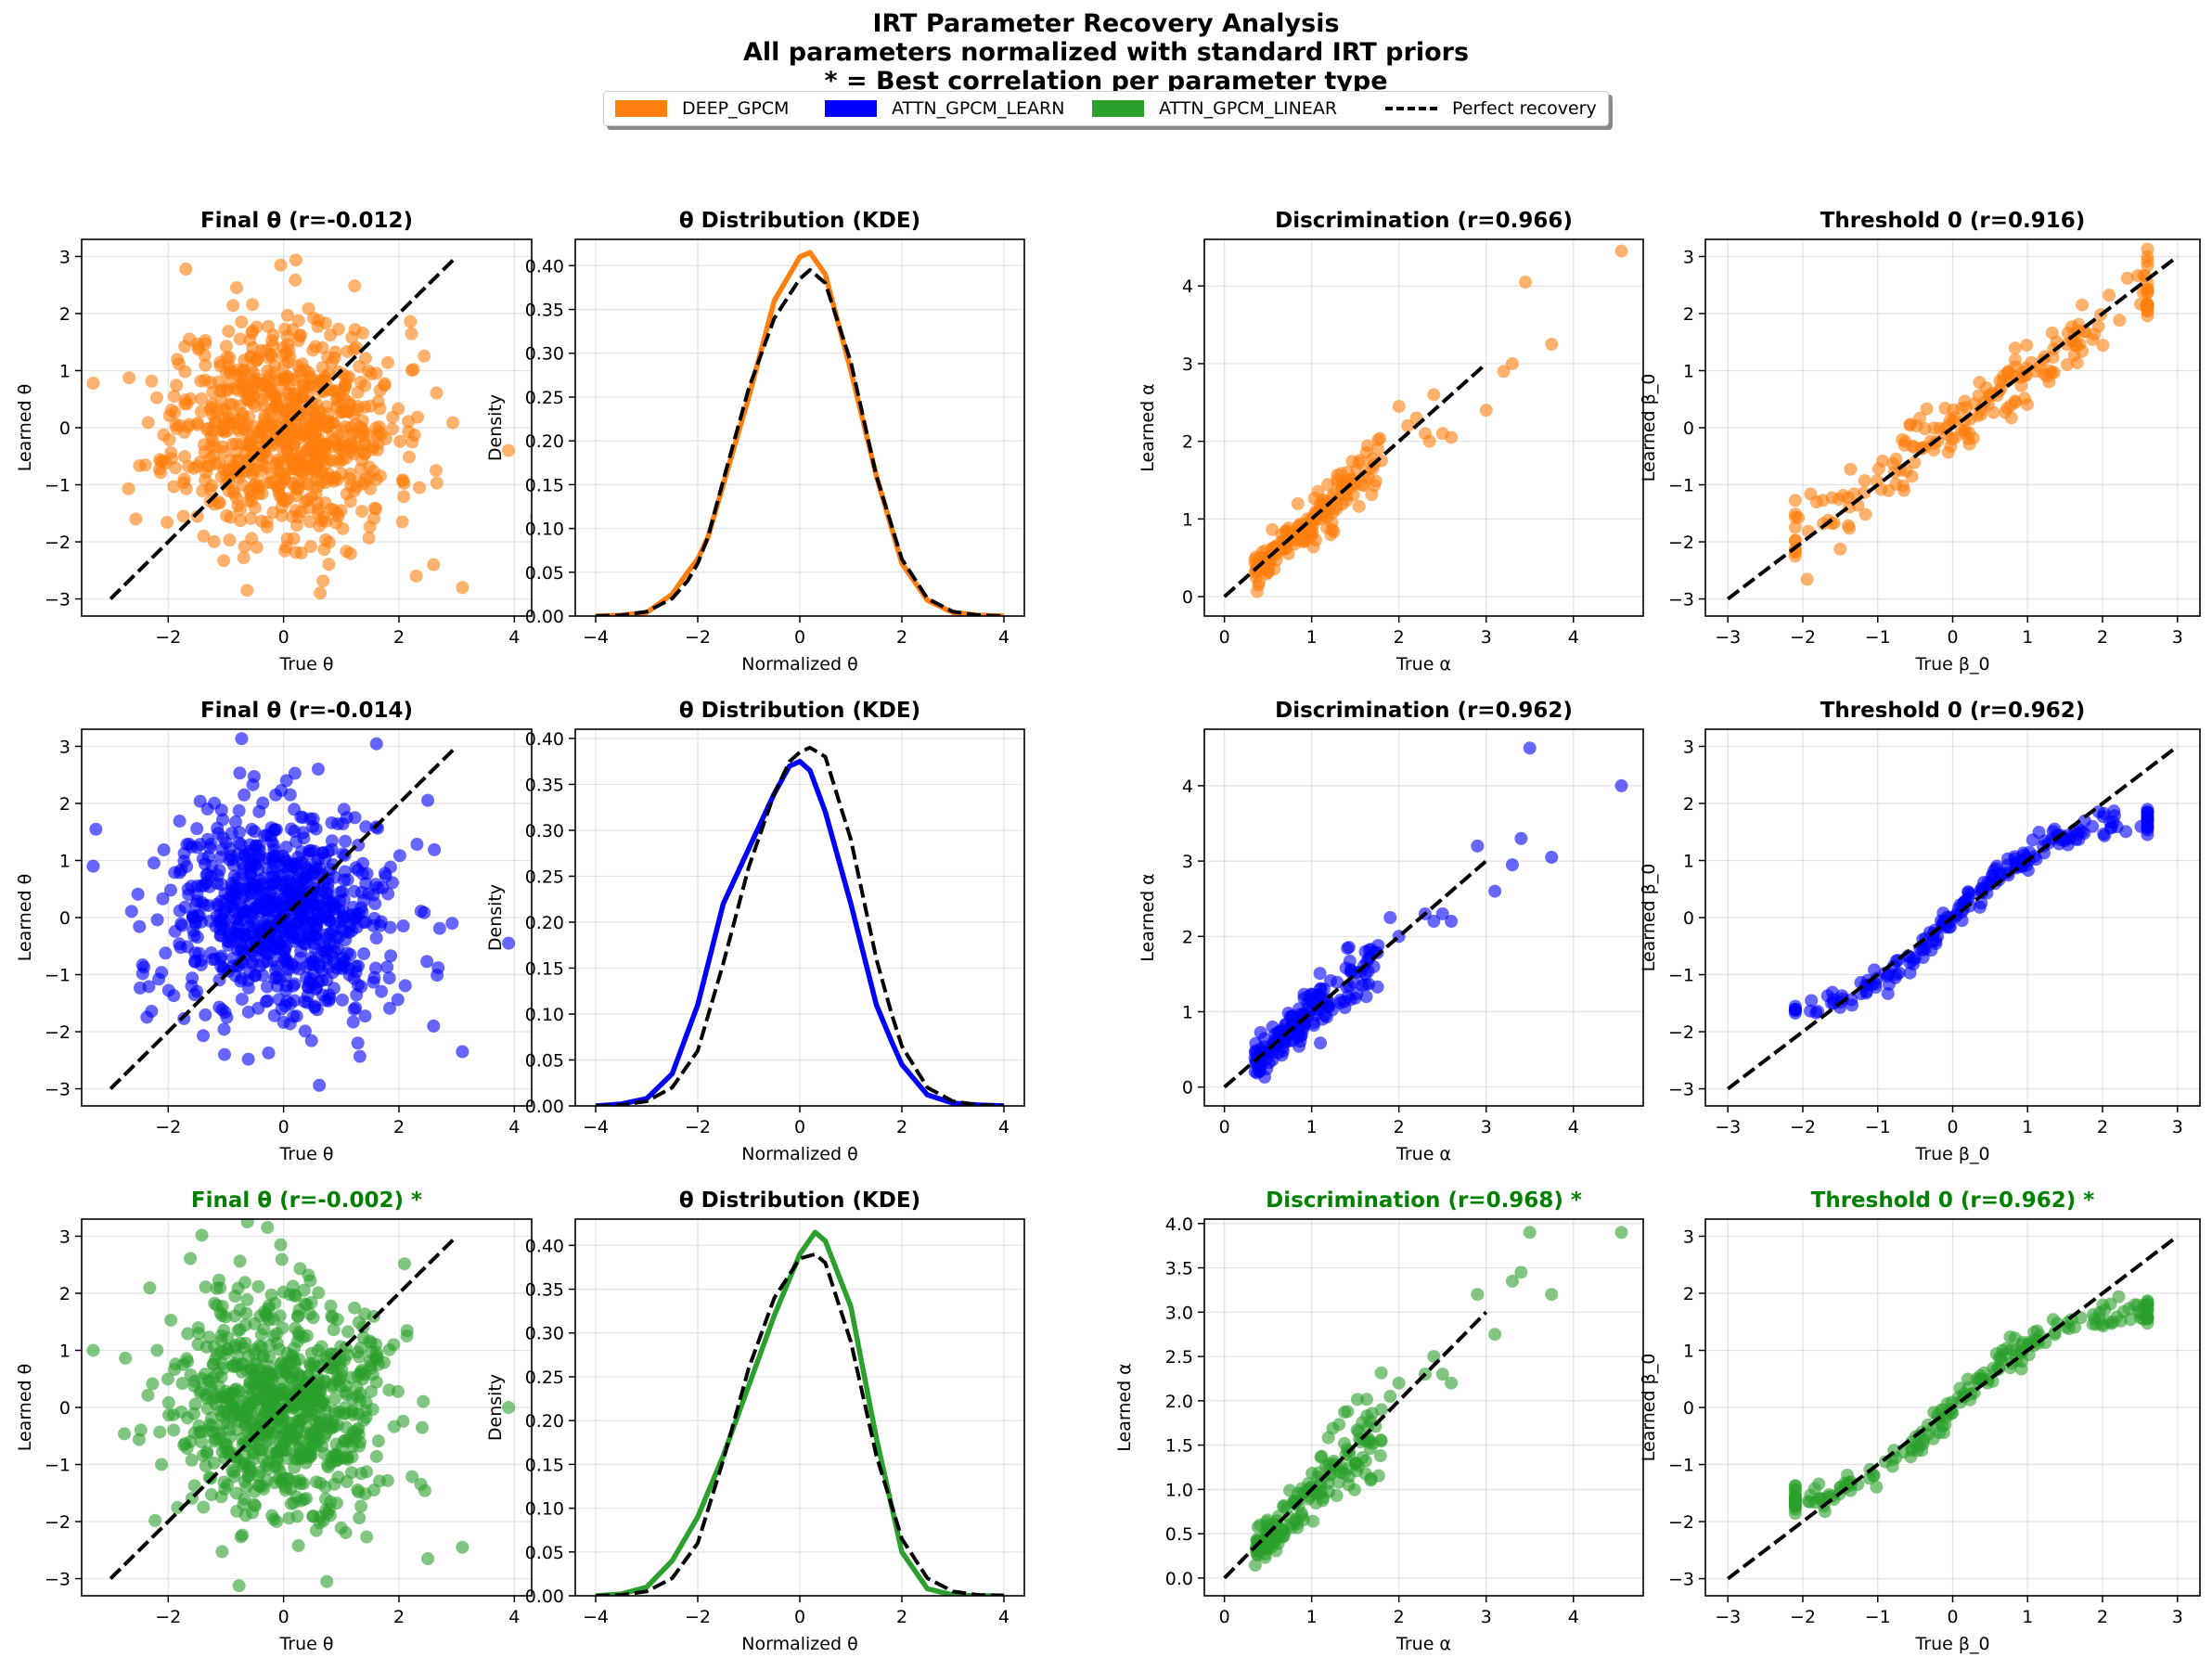  What do you see at coordinates (1688, 314) in the screenshot?
I see `y-tick-label: 2` at bounding box center [1688, 314].